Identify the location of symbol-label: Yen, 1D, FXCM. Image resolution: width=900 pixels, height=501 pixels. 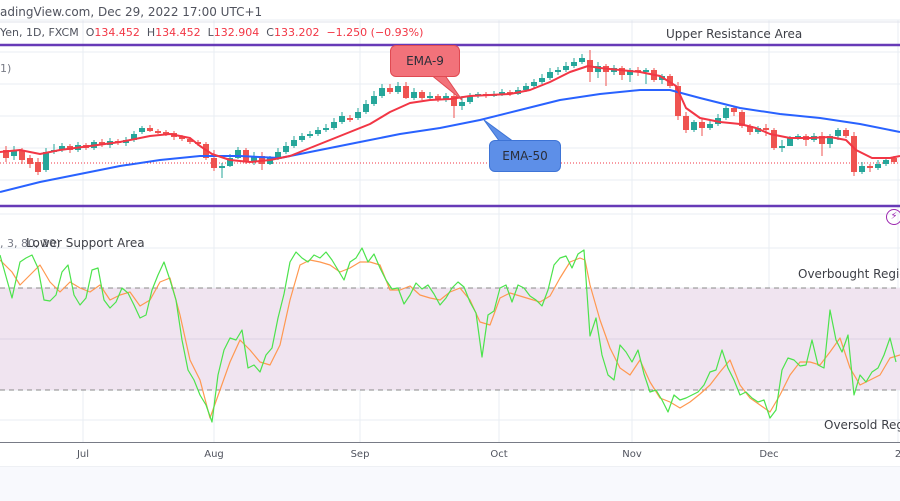
(39, 32).